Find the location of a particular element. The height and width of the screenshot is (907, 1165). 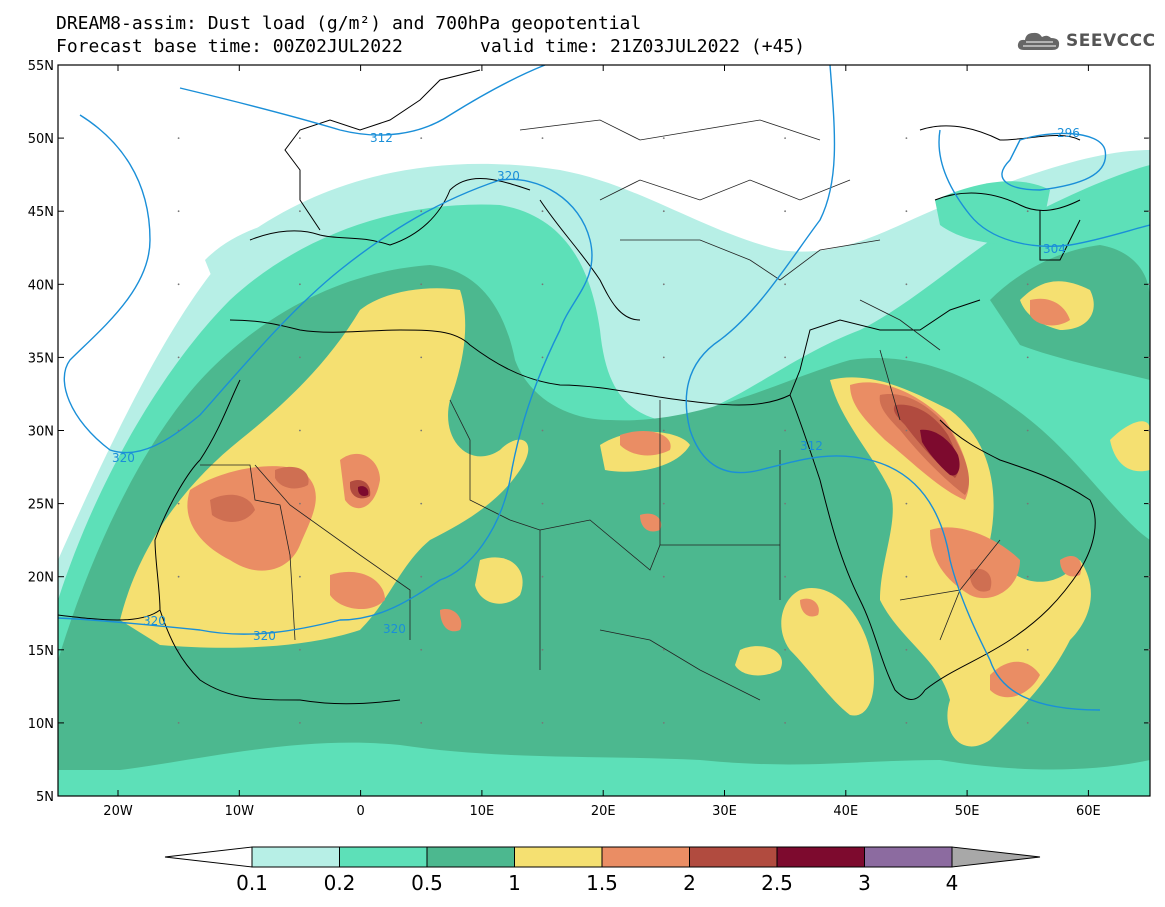

lat-tick-label: 40N is located at coordinates (41, 285).